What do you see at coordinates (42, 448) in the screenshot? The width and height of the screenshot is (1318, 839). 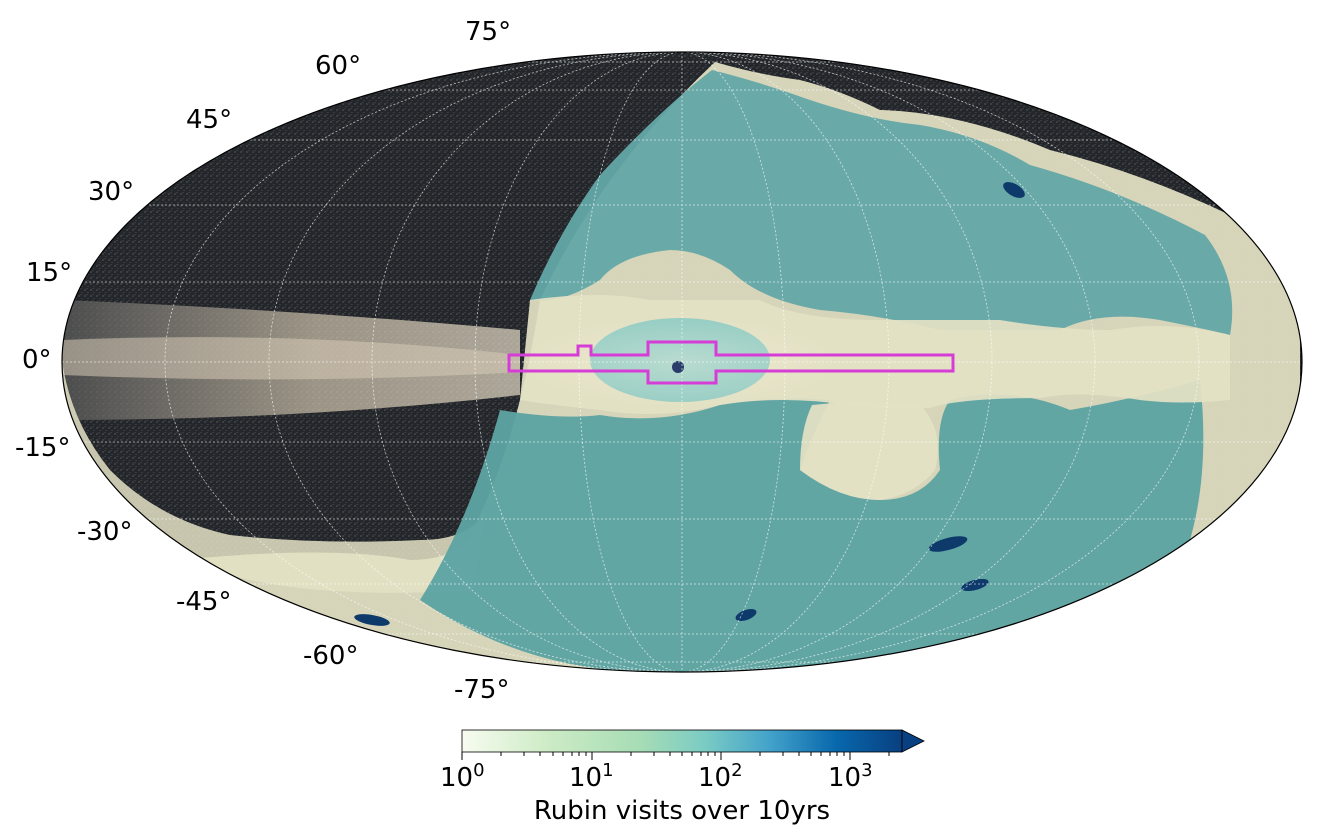 I see `lat-label: -15°` at bounding box center [42, 448].